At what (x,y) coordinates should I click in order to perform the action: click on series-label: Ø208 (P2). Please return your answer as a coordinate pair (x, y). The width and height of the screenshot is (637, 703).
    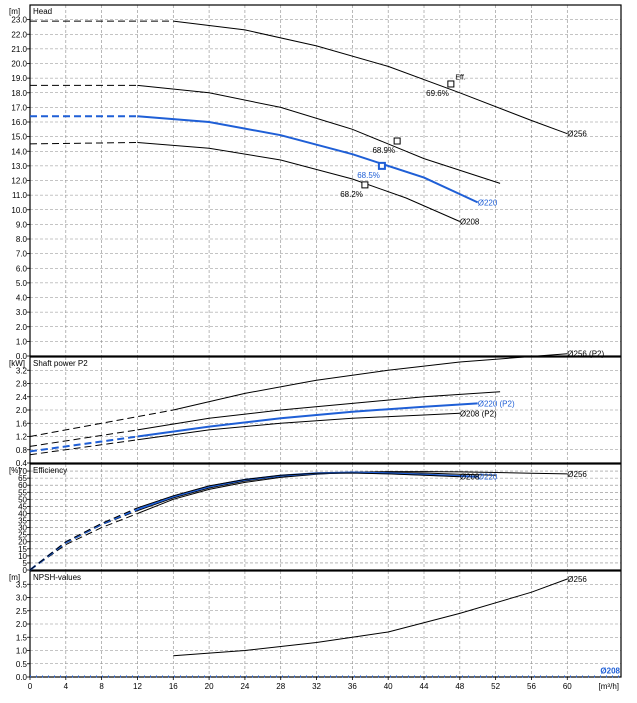
    Looking at the image, I should click on (478, 413).